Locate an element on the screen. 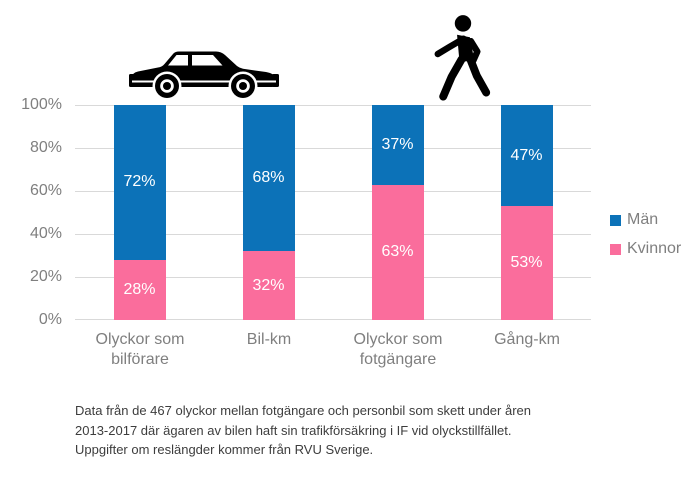 This screenshot has height=482, width=700. bar-segment-kvinnor: 32% is located at coordinates (268, 285).